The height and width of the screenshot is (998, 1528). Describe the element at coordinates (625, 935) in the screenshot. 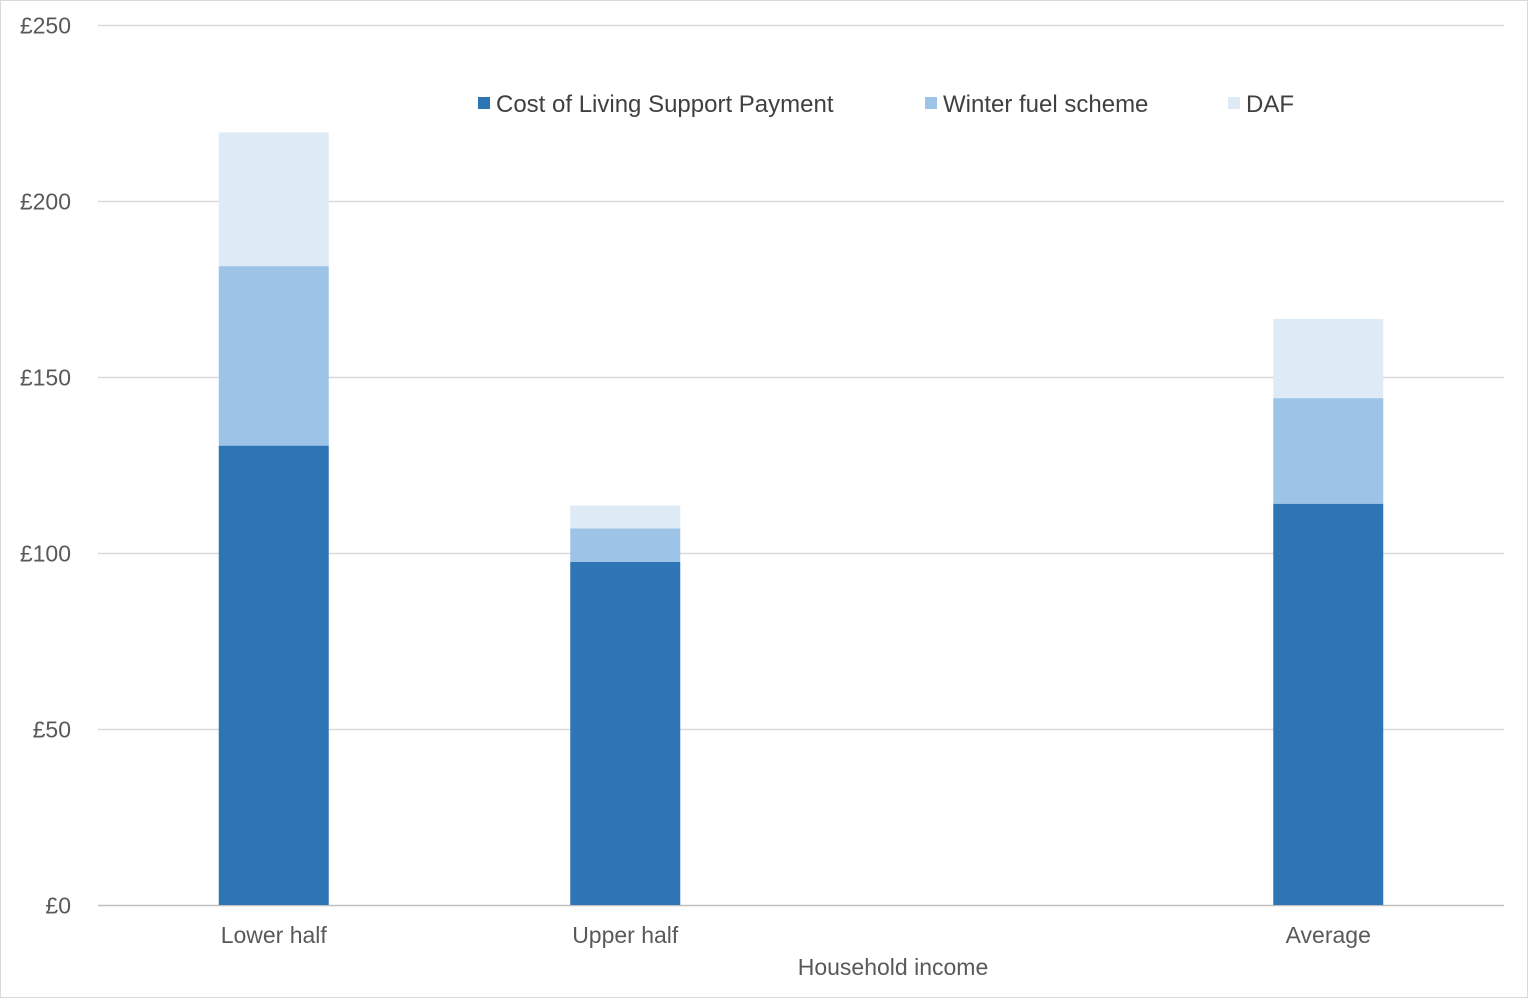

I see `x-tick-label: Upper half` at that location.